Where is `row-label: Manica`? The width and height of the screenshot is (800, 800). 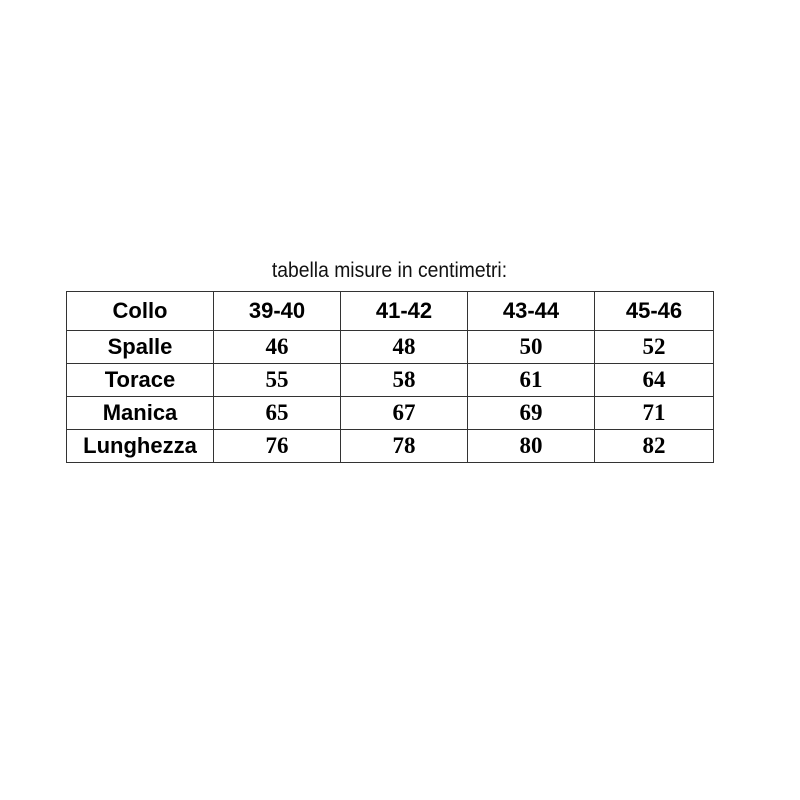
row-label: Manica is located at coordinates (140, 413).